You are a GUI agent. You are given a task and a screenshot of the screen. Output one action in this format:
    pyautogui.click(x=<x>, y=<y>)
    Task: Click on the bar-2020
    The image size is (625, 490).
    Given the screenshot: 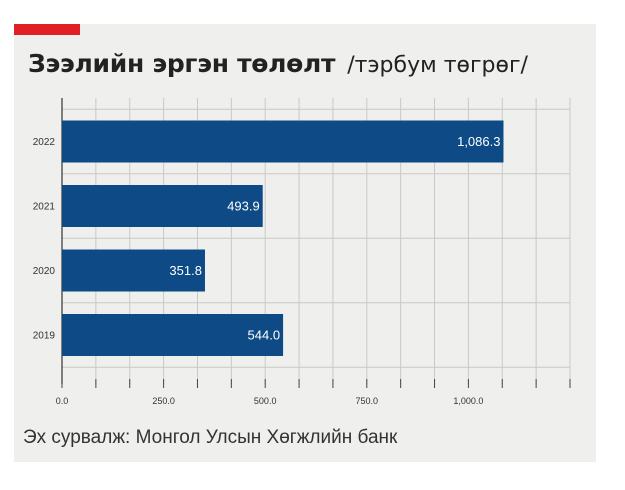 What is the action you would take?
    pyautogui.click(x=133, y=270)
    